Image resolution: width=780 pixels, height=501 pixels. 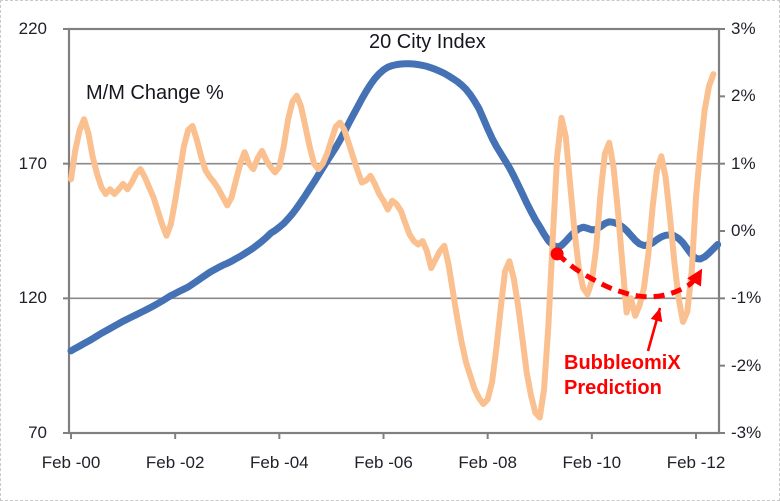 I want to click on x-tick-label: Feb -02, so click(x=175, y=462).